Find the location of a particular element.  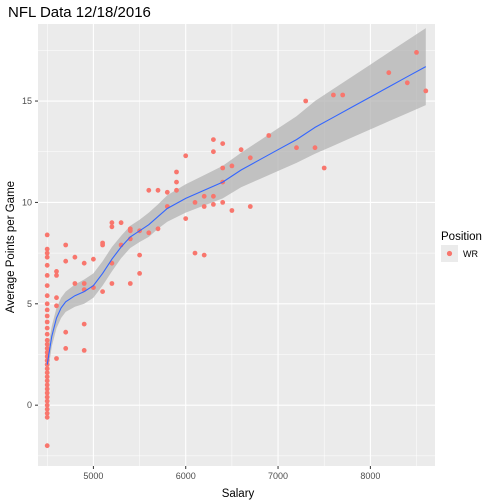

y-axis-label: Average Points per Game is located at coordinates (11, 247).